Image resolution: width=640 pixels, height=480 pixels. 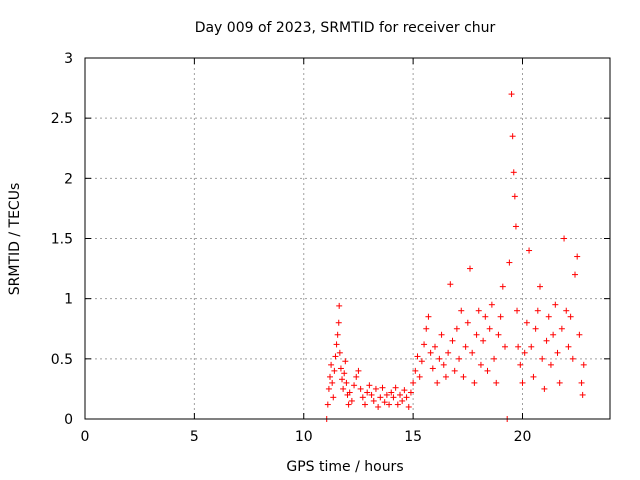 What do you see at coordinates (523, 437) in the screenshot?
I see `x-tick-label: 20` at bounding box center [523, 437].